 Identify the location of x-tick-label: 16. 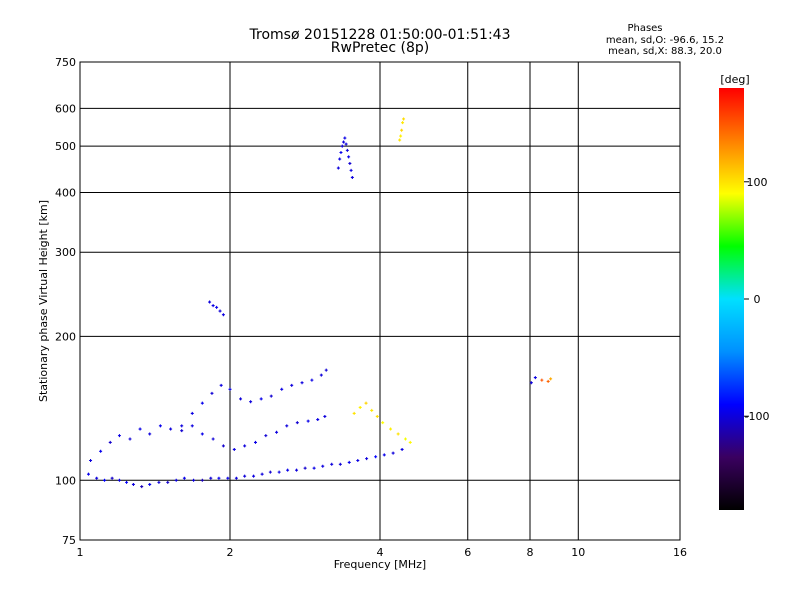
(680, 552).